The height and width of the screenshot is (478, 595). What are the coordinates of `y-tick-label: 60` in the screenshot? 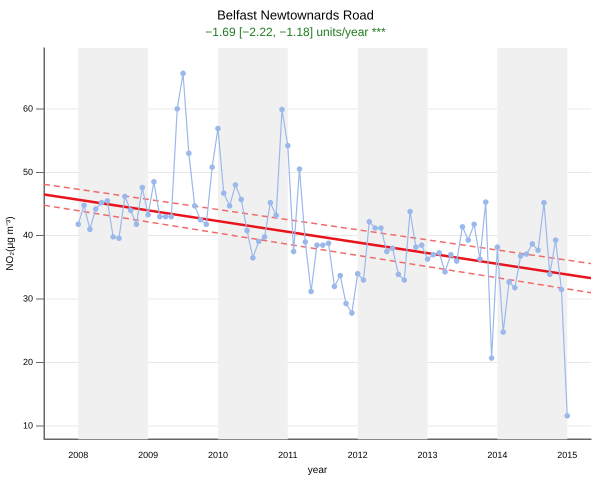 It's located at (28, 108).